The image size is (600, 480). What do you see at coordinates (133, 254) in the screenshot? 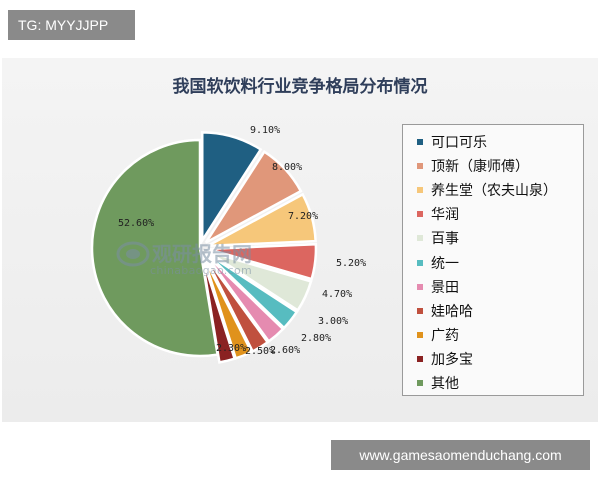
I see `watermark-logo-icon` at bounding box center [133, 254].